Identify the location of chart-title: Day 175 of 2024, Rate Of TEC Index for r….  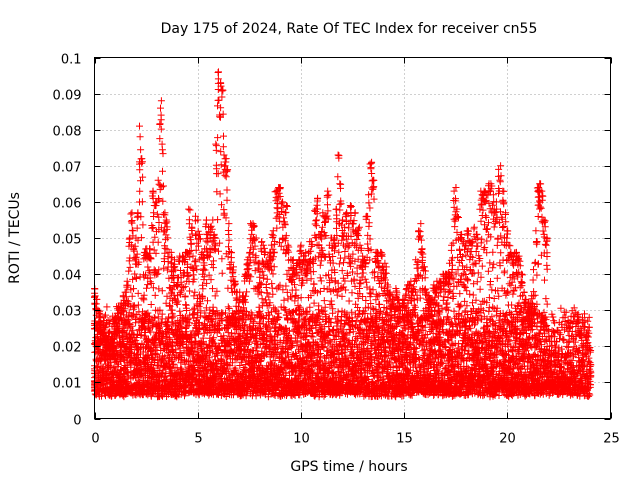
(349, 29).